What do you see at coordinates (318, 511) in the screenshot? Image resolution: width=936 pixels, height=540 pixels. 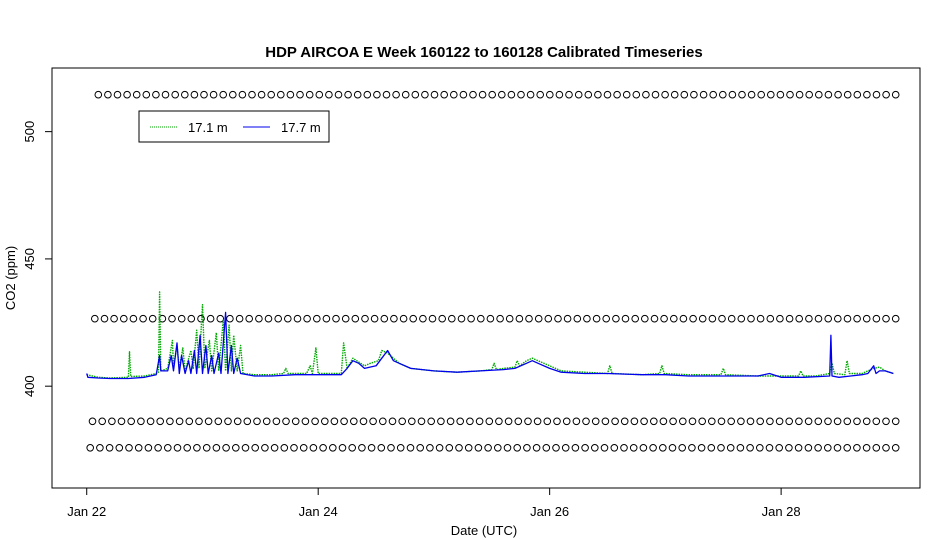 I see `x-tick-label: Jan 24` at bounding box center [318, 511].